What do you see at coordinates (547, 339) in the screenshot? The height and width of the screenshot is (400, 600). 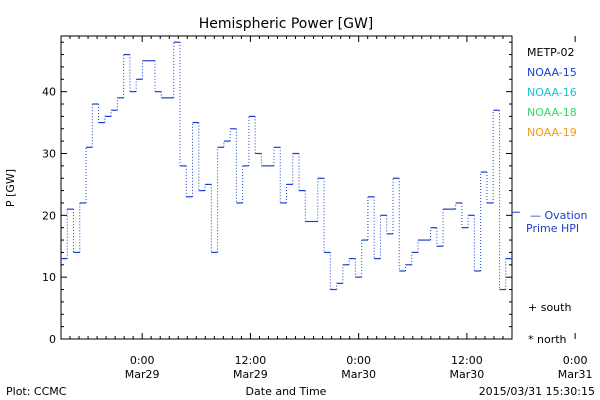 I see `north-marker-legend: * north` at bounding box center [547, 339].